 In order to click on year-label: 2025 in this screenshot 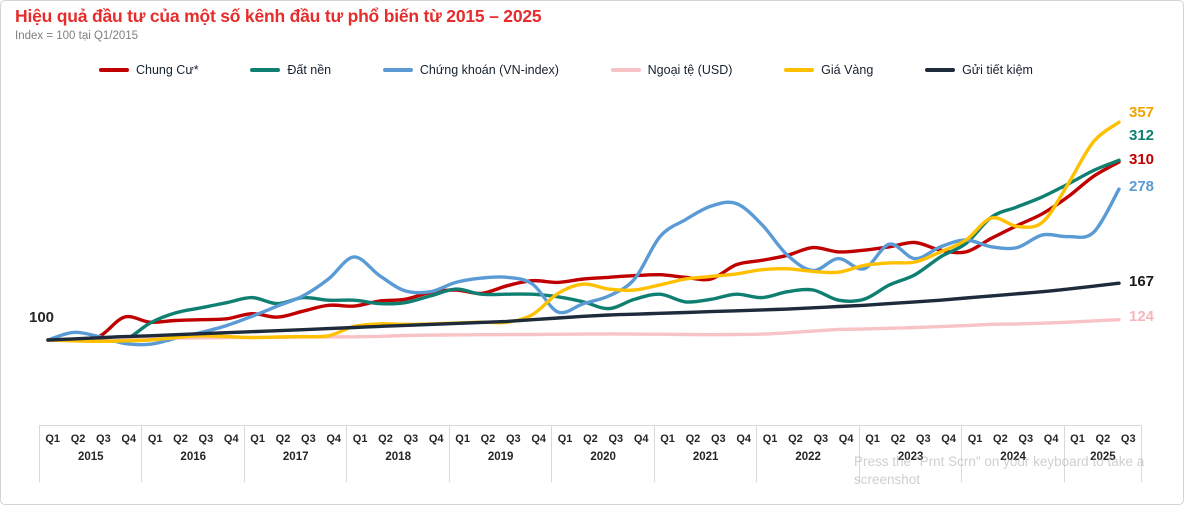, I will do `click(1103, 457)`.